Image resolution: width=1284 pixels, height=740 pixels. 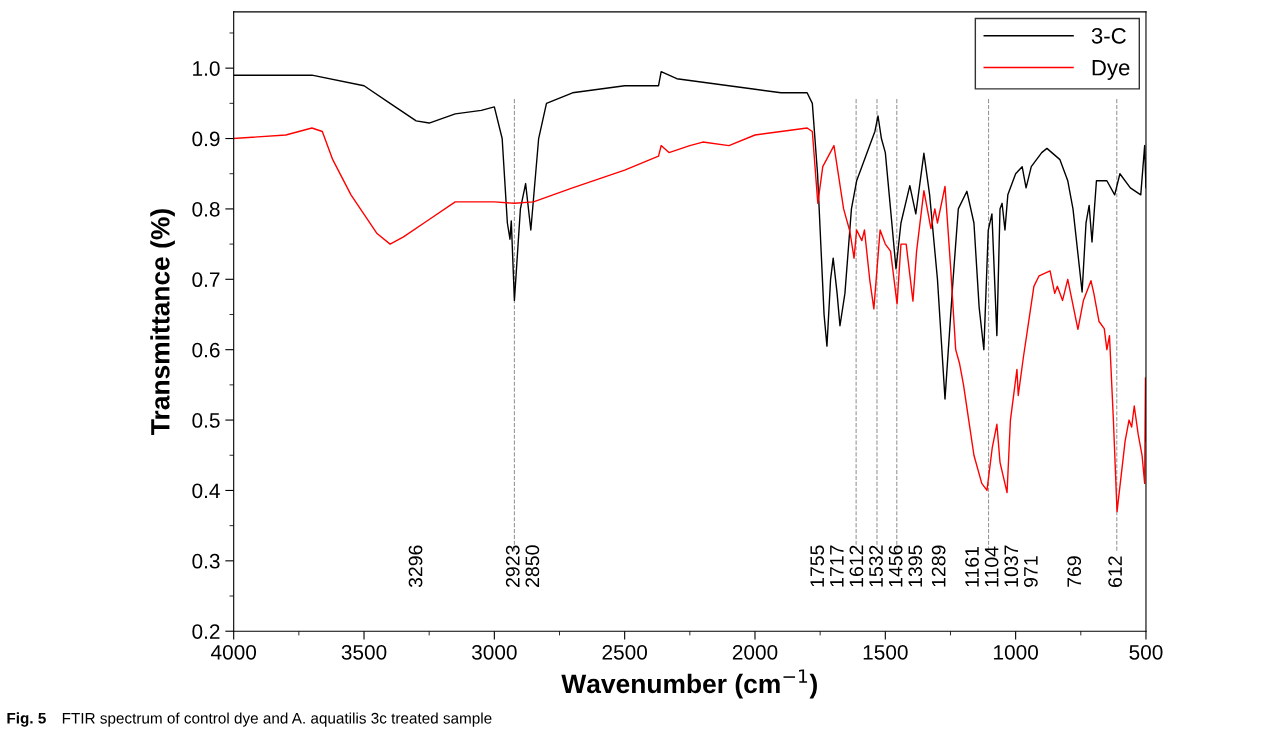 I want to click on annotation: 2923, so click(x=512, y=566).